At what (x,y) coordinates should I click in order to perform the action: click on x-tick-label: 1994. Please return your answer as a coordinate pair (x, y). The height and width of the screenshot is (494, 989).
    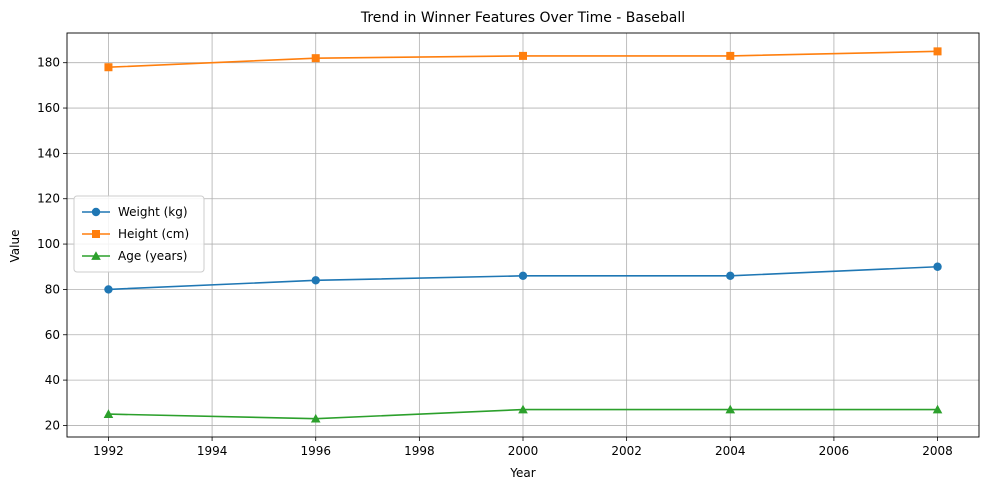
    Looking at the image, I should click on (212, 451).